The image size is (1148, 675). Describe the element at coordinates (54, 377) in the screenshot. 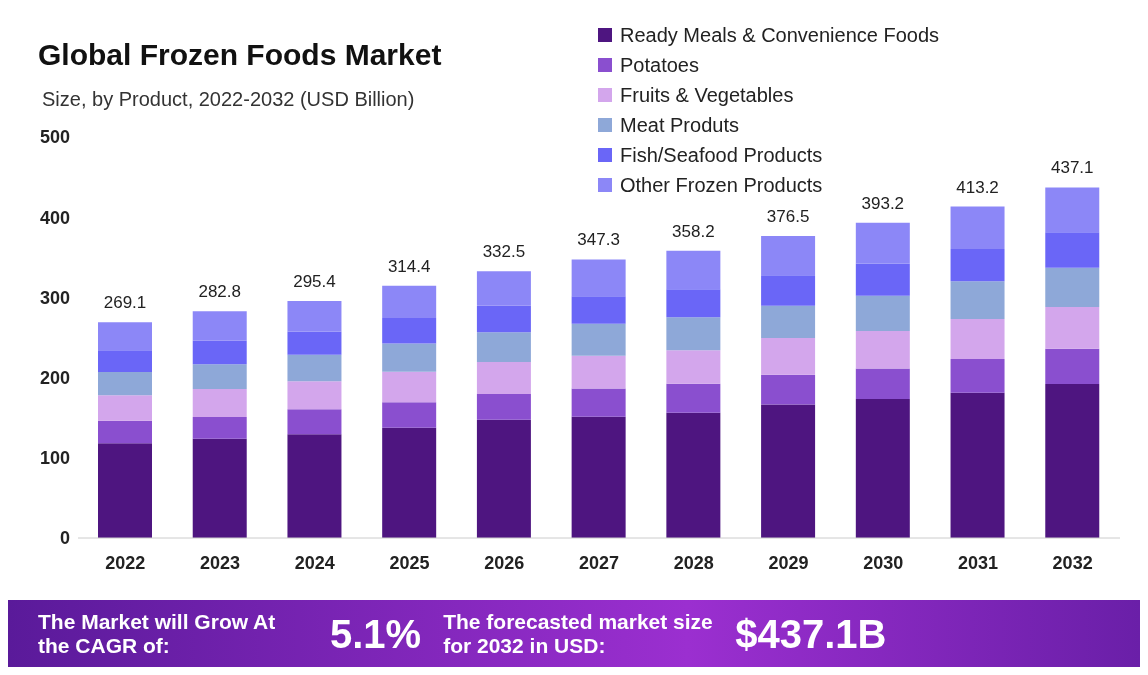

I see `y-tick-label: 200` at that location.